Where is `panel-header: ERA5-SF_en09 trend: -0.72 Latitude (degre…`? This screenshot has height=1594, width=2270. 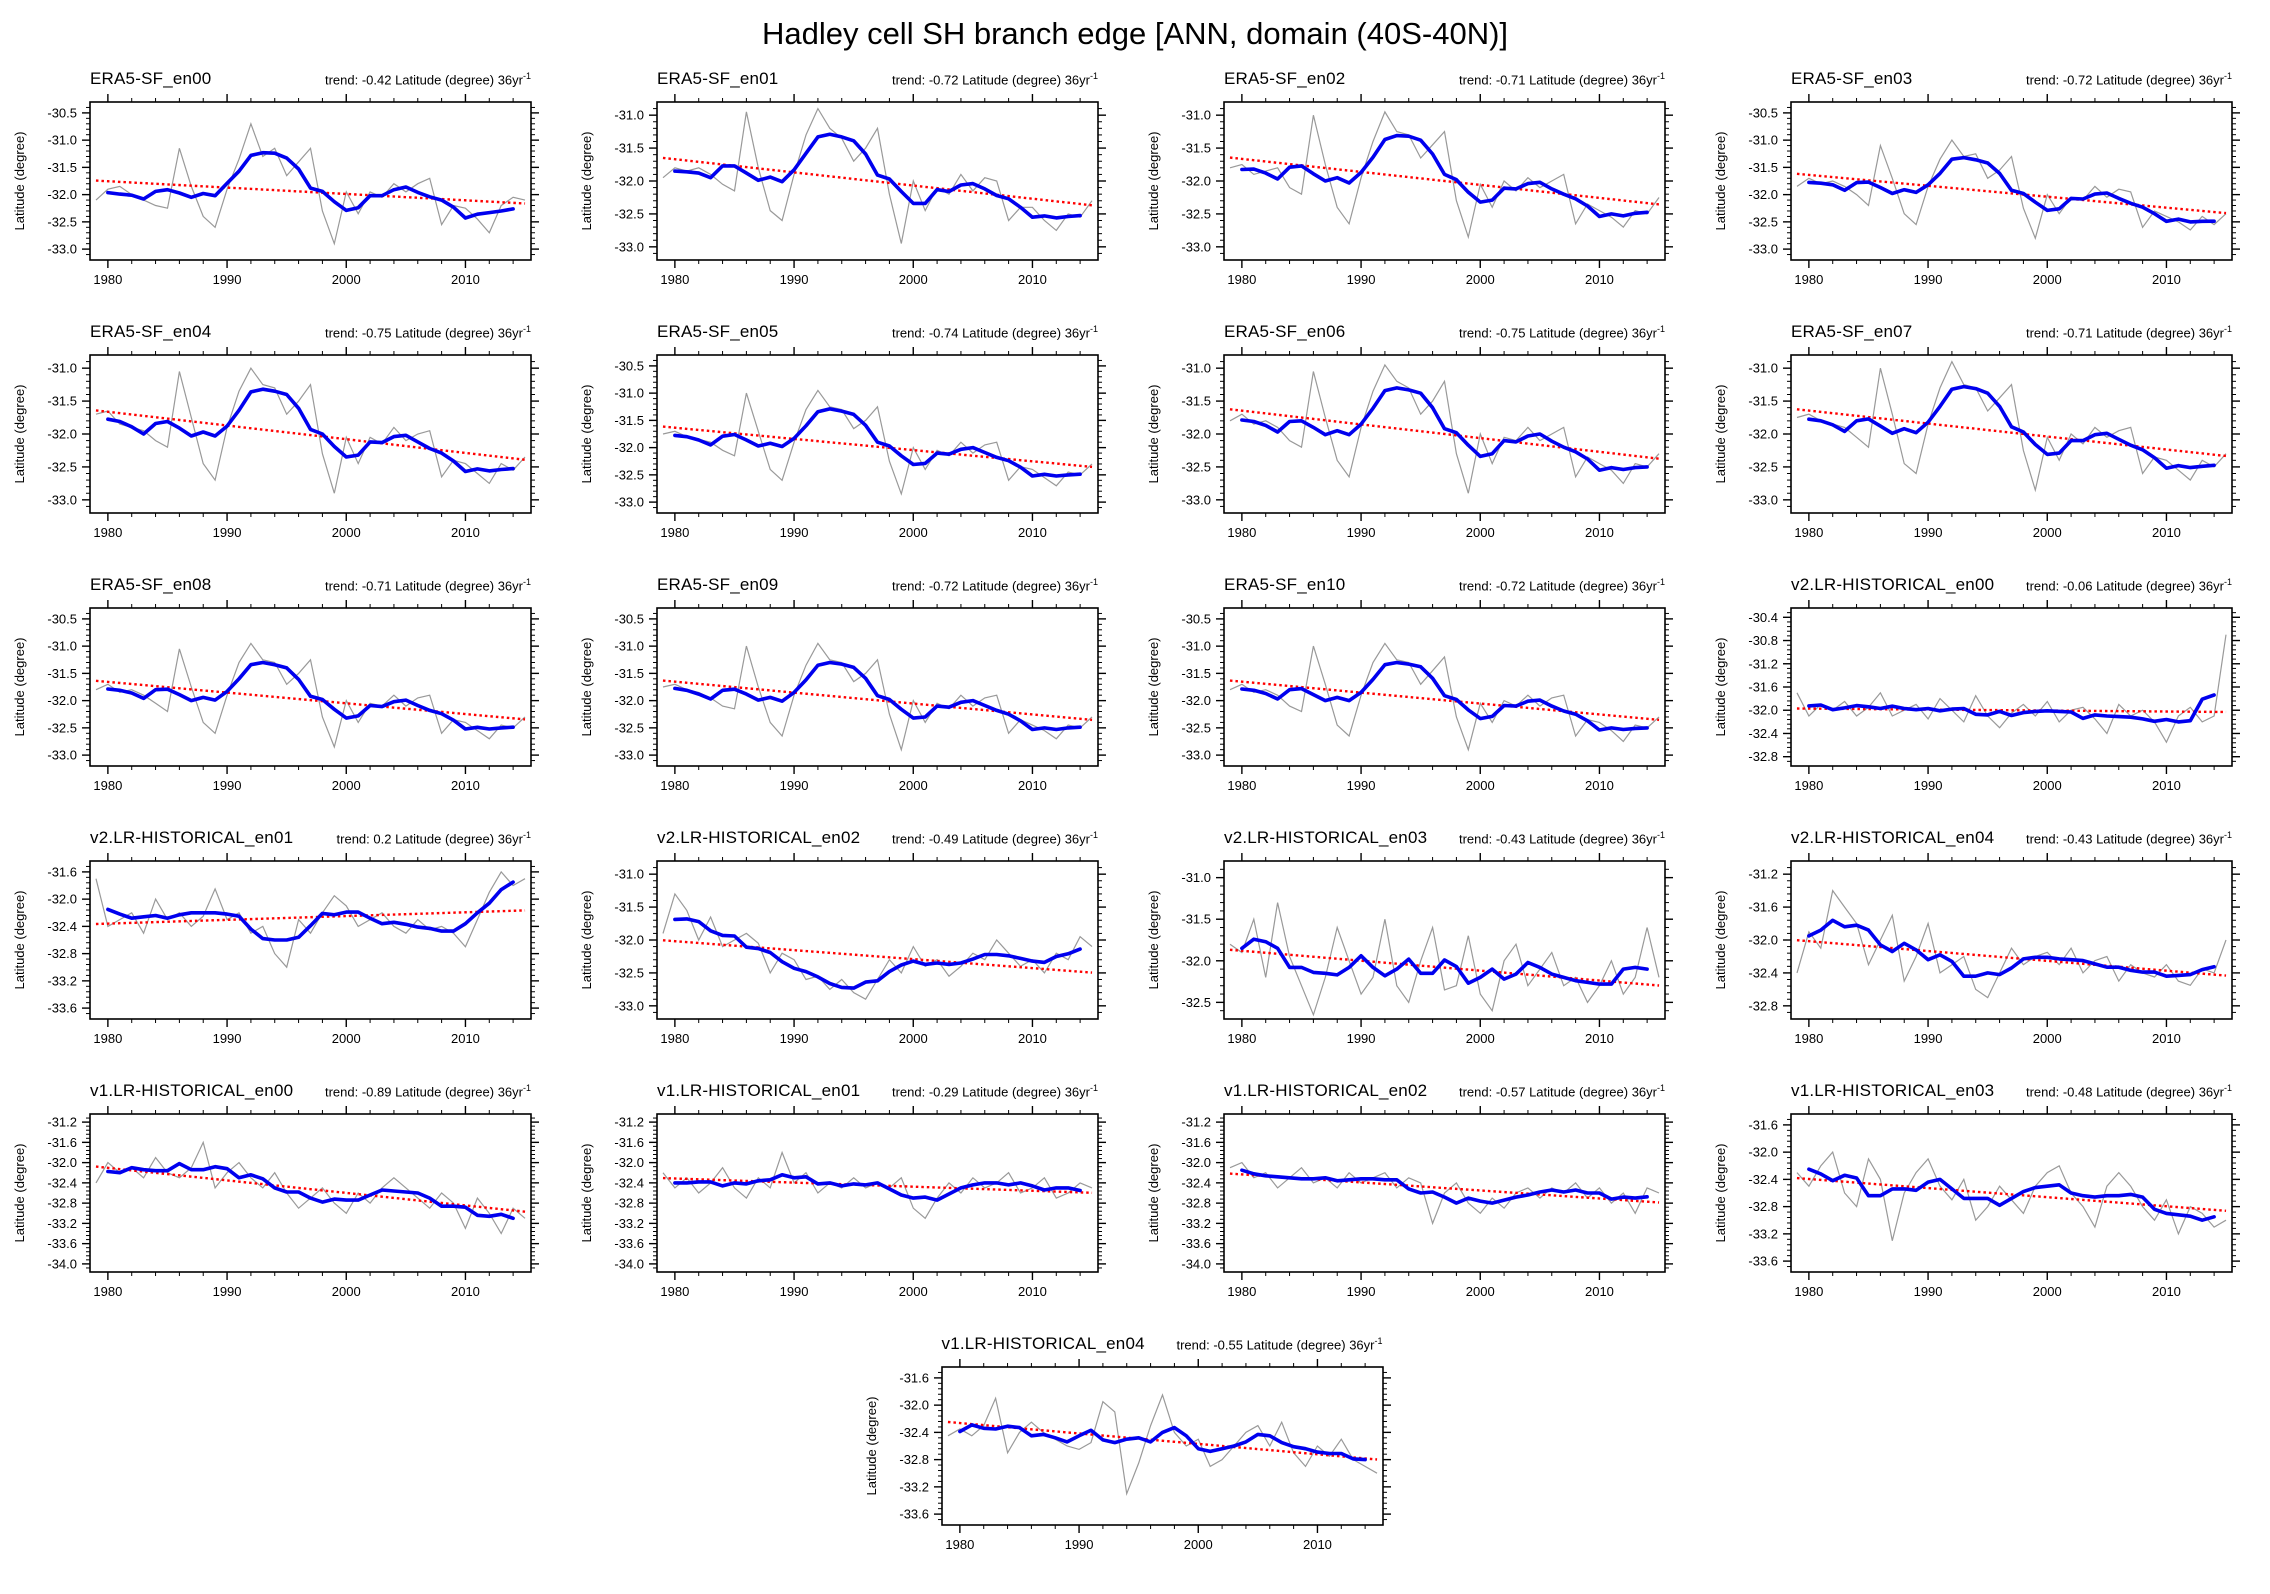 panel-header: ERA5-SF_en09 trend: -0.72 Latitude (degre… is located at coordinates (850, 586).